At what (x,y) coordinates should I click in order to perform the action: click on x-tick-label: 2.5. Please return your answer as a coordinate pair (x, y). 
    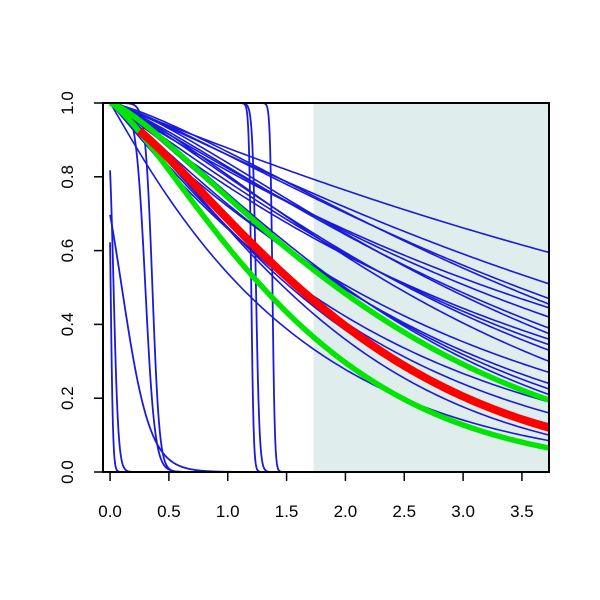
    Looking at the image, I should click on (404, 511).